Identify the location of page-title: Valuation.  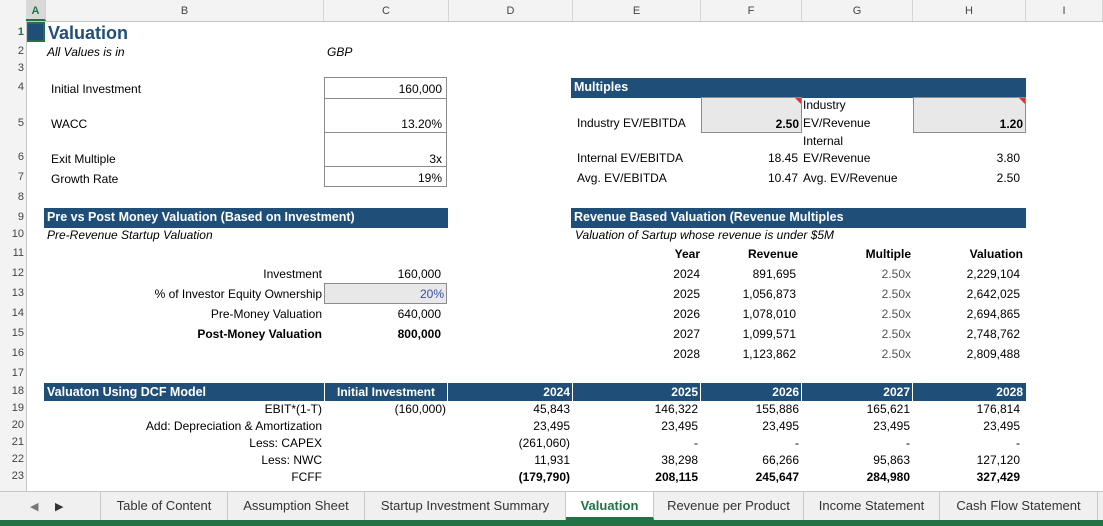
(88, 33).